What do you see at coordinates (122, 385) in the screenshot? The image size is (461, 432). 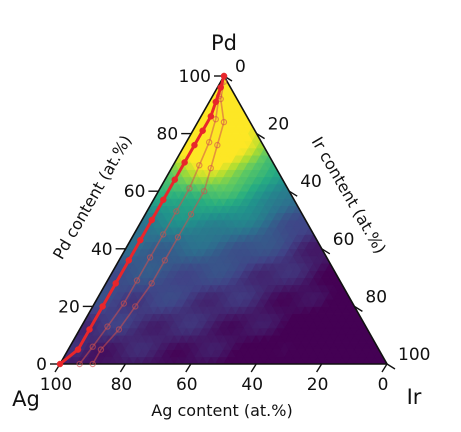 I see `bottom-axis-tick-label: 80` at bounding box center [122, 385].